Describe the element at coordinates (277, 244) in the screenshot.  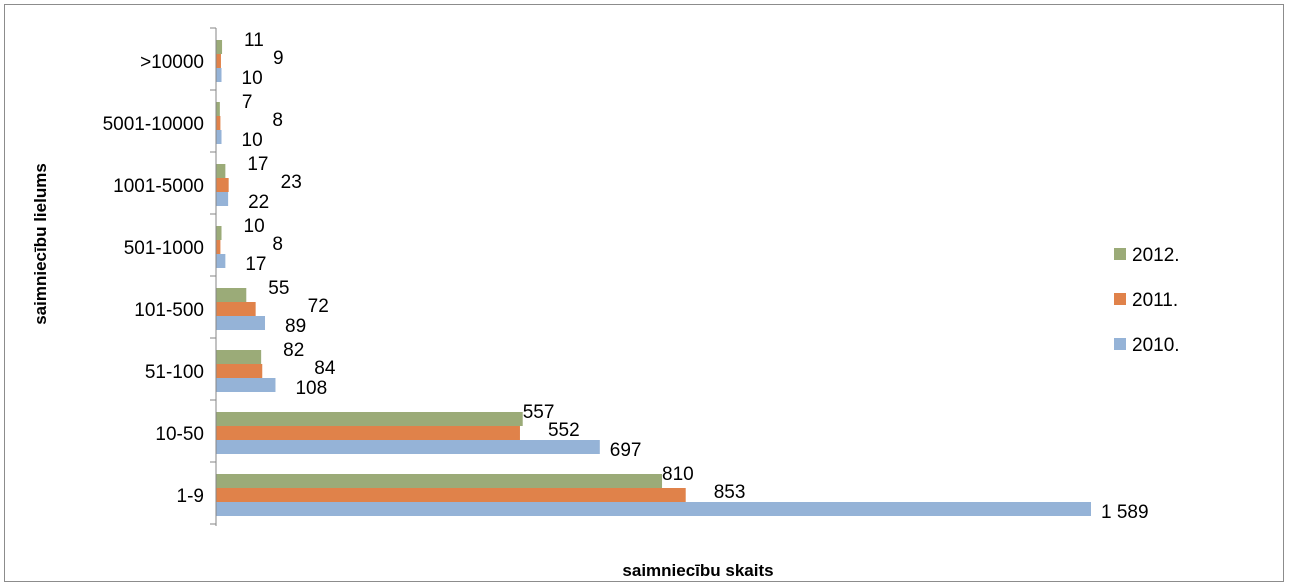
I see `data-label-2011-501-1000: 8` at that location.